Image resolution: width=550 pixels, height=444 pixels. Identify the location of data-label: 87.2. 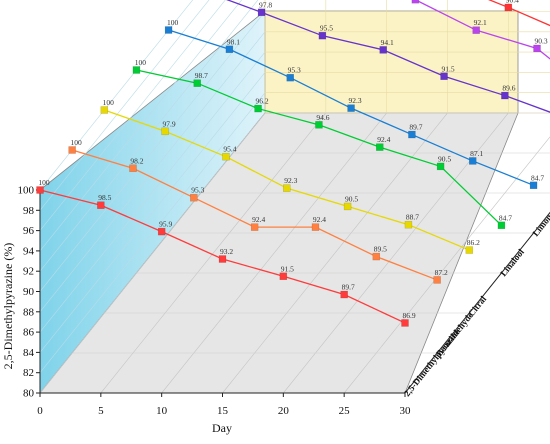
(441, 272).